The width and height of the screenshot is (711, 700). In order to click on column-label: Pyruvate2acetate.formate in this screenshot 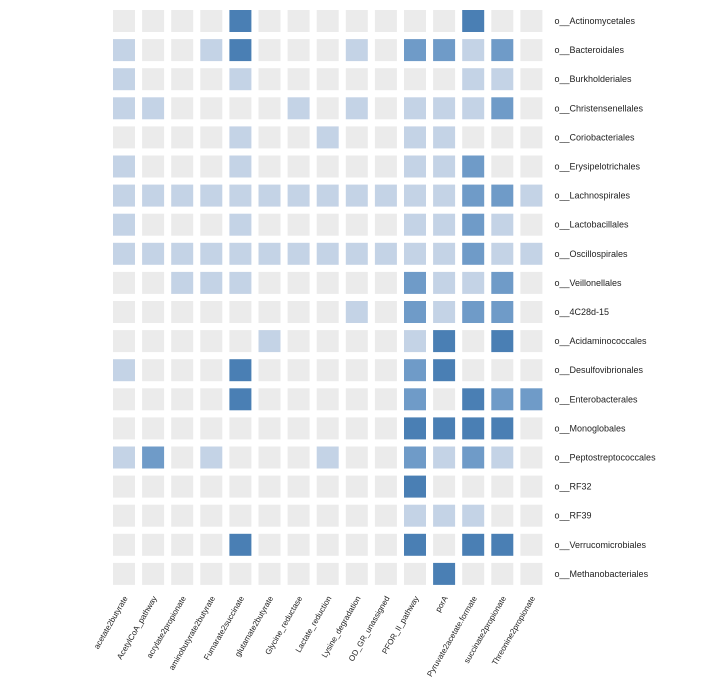, I will do `click(452, 636)`.